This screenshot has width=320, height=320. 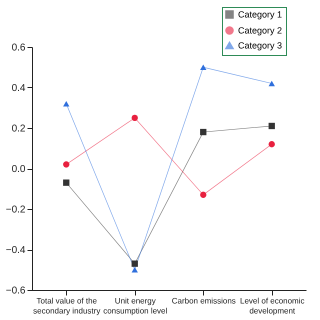 What do you see at coordinates (204, 301) in the screenshot?
I see `x-tick-label: Carbon emissions` at bounding box center [204, 301].